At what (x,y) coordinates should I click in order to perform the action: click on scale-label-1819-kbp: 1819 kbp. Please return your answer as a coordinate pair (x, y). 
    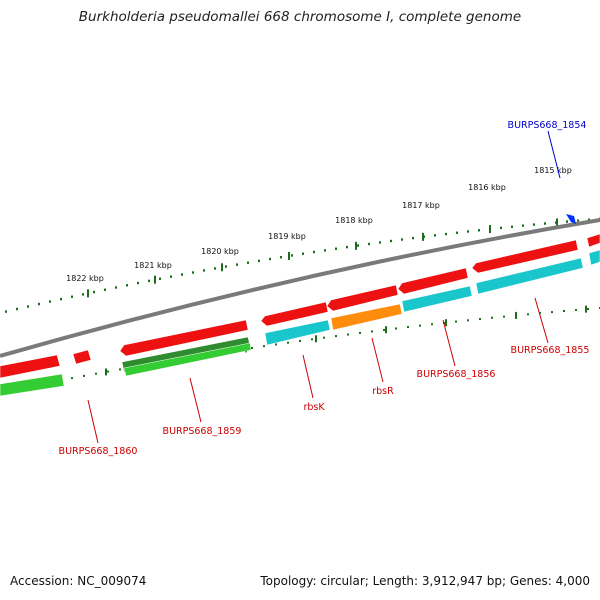
    Looking at the image, I should click on (287, 236).